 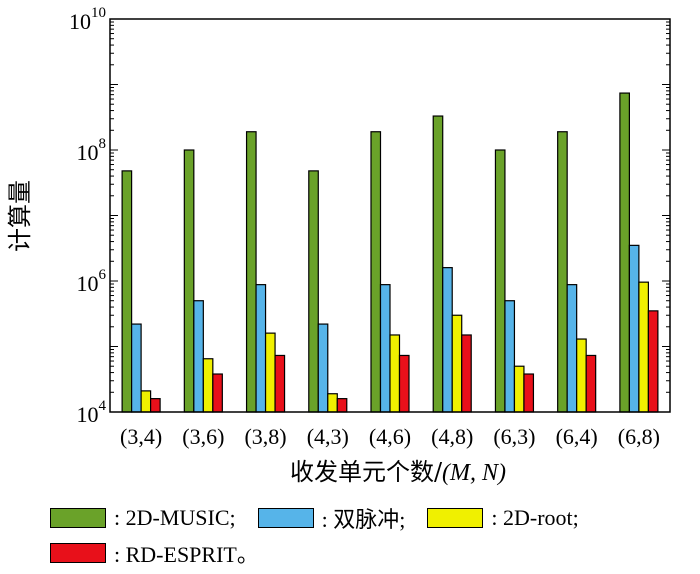 I want to click on x-axis-title-text: 收发单元个数/, so click(x=366, y=472).